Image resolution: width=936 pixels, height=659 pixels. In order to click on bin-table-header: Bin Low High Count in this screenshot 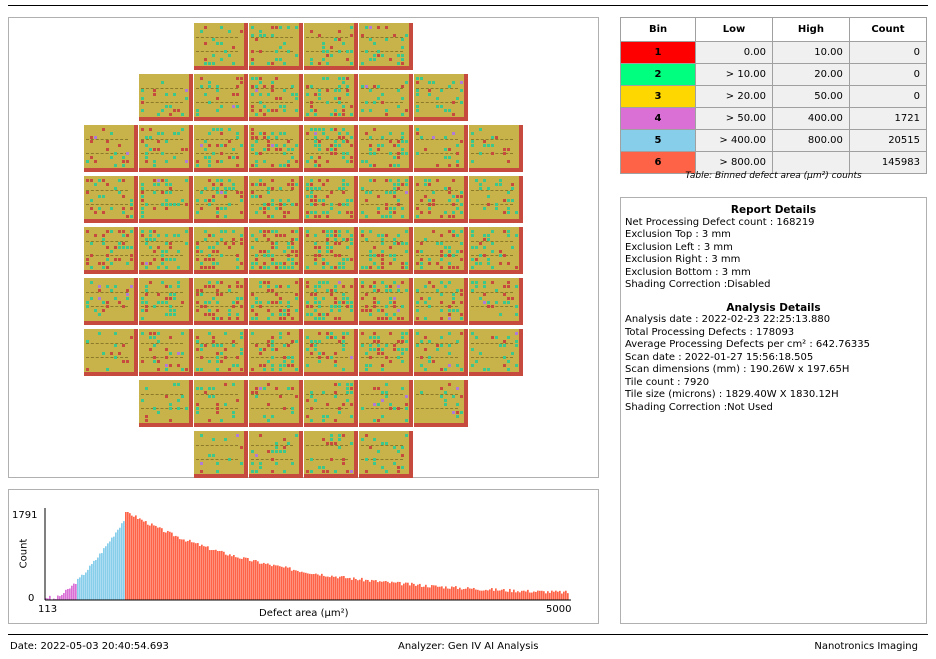, I will do `click(773, 29)`.